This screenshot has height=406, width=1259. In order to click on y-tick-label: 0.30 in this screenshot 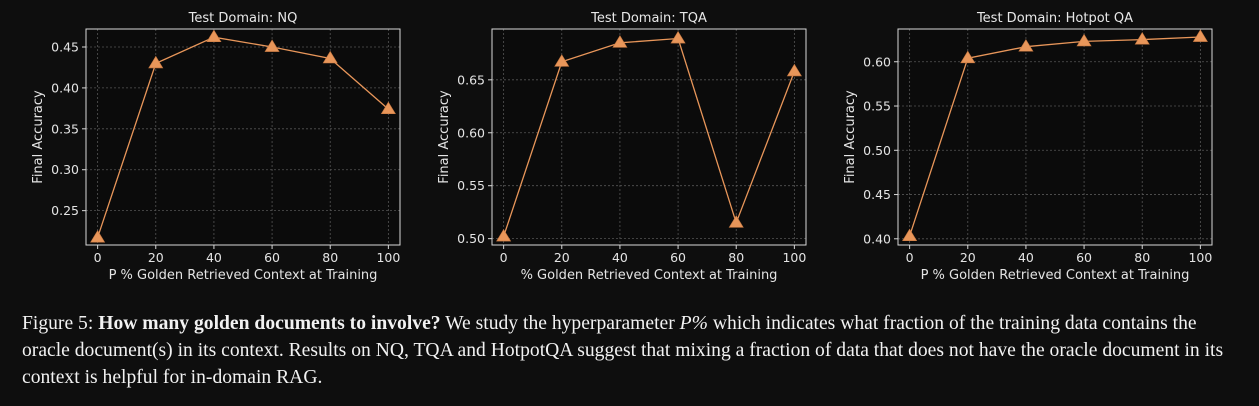, I will do `click(65, 169)`.